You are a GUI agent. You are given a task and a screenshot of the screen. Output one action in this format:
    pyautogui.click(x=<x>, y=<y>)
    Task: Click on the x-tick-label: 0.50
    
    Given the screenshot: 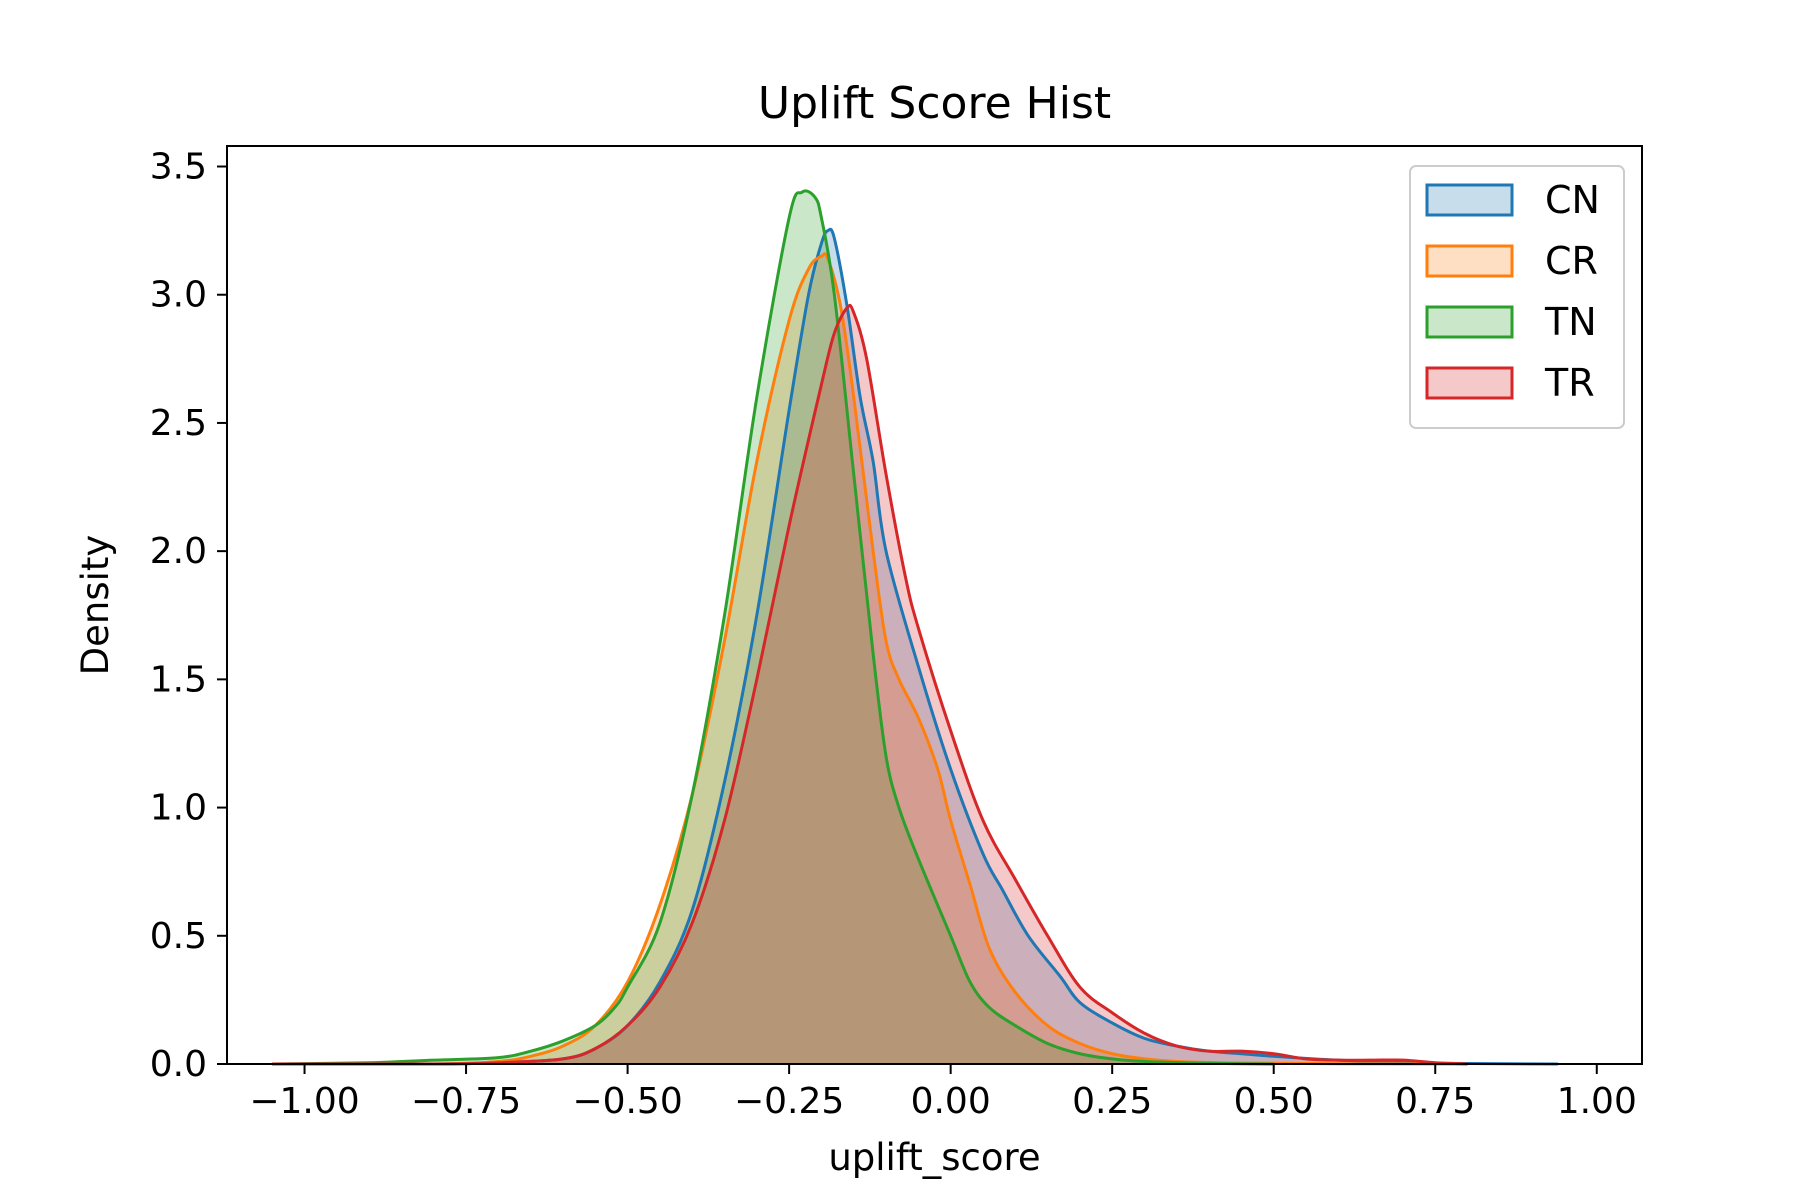 What is the action you would take?
    pyautogui.click(x=1274, y=1101)
    